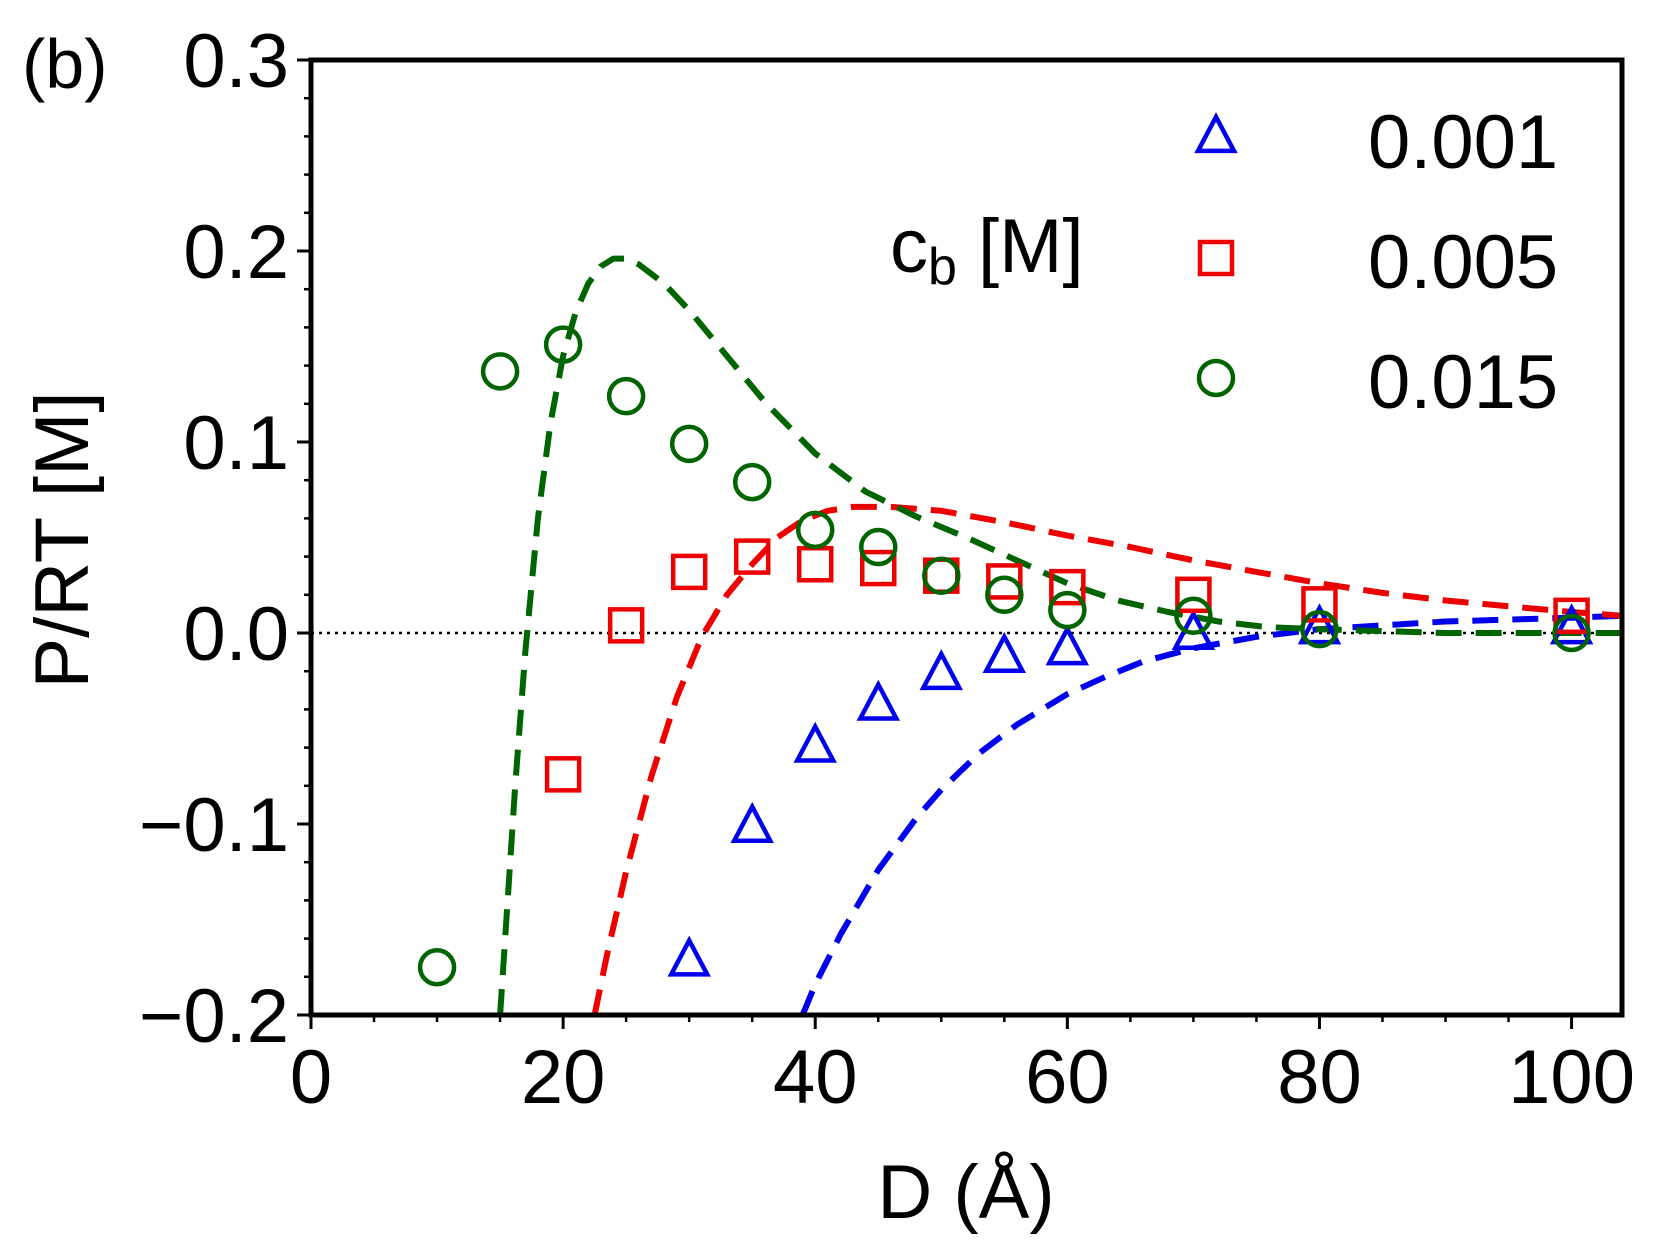 Image resolution: width=1662 pixels, height=1254 pixels. What do you see at coordinates (214, 1016) in the screenshot?
I see `y-tick-label-0: −0.2` at bounding box center [214, 1016].